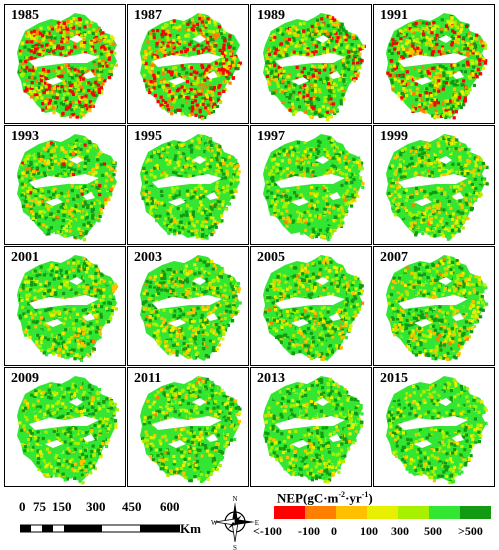 Image resolution: width=499 pixels, height=550 pixels. I want to click on legend-label: -100, so click(309, 531).